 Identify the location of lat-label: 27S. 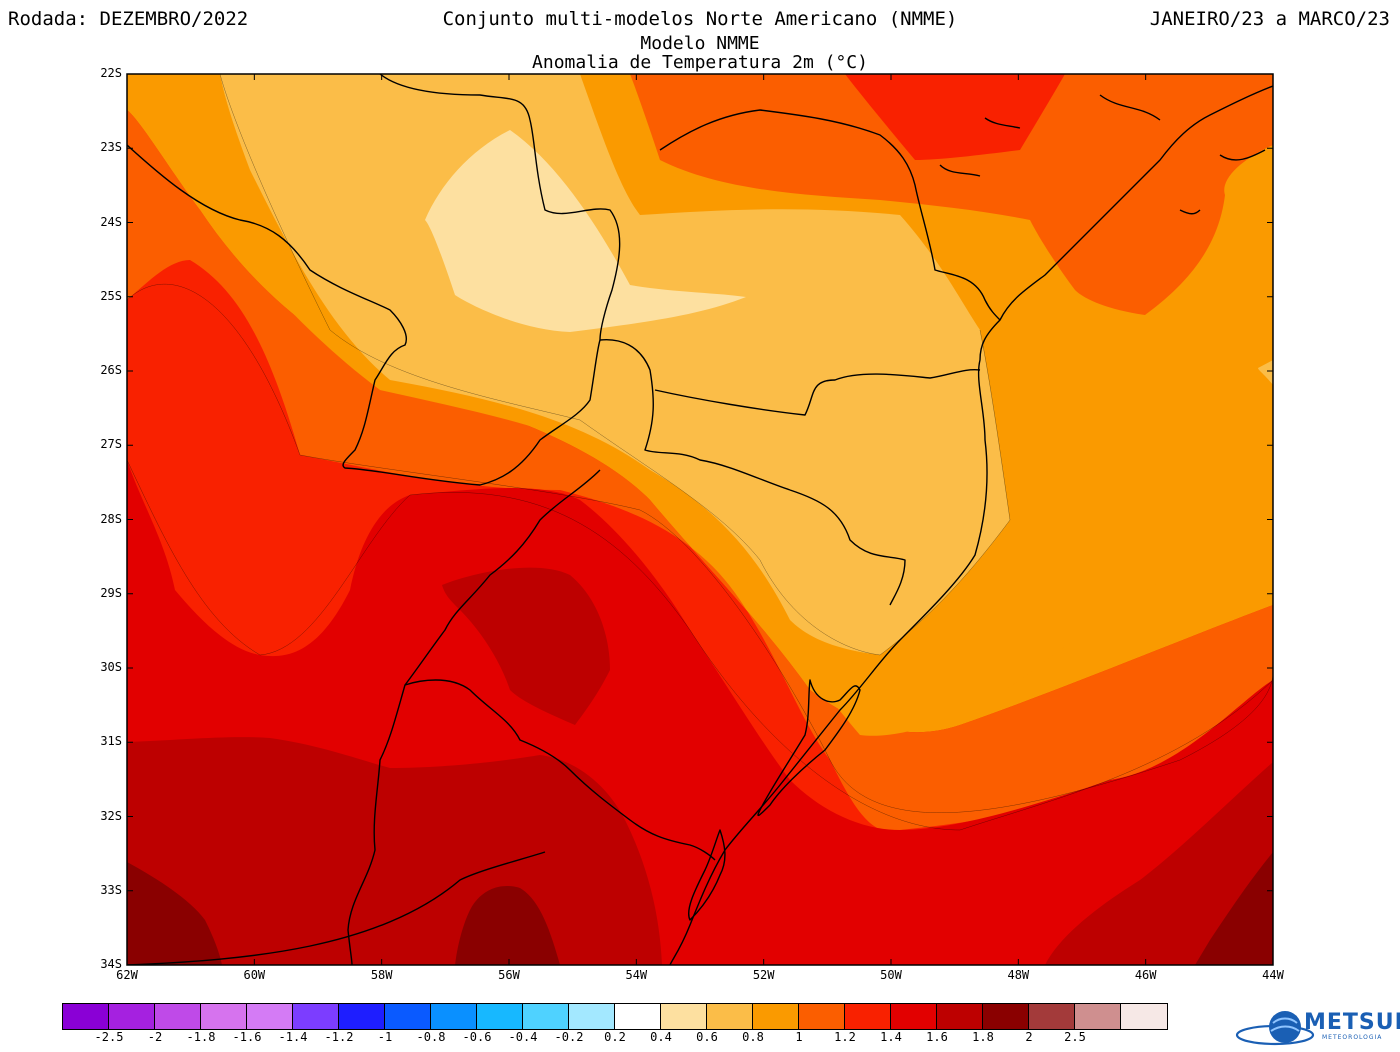
(111, 444).